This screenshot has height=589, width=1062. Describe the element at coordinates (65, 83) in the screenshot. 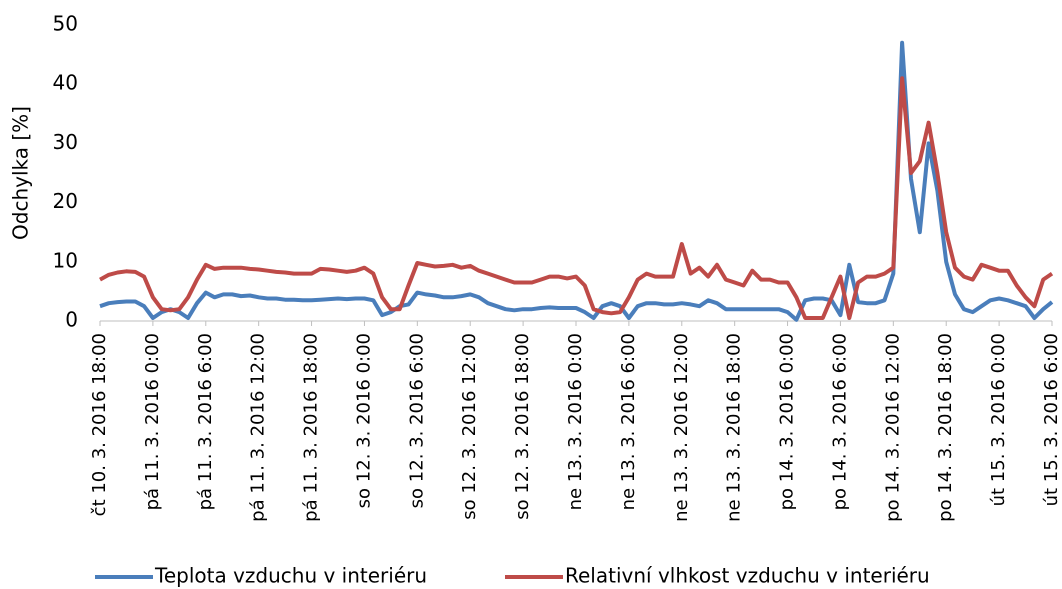

I see `y-tick-label: 40` at that location.